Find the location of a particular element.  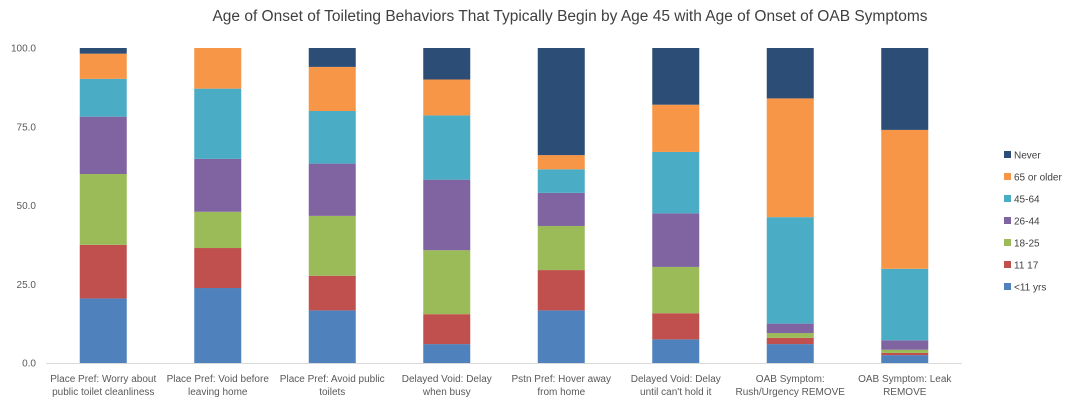

y-tick-label: 75.0 is located at coordinates (27, 127).